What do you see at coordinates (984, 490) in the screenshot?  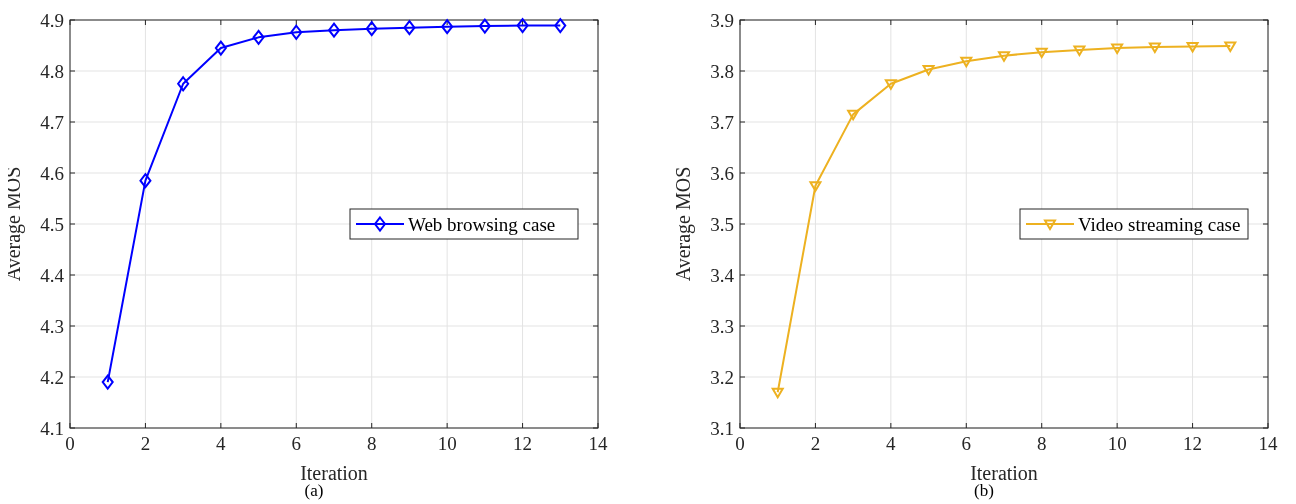 I see `text: (b)` at bounding box center [984, 490].